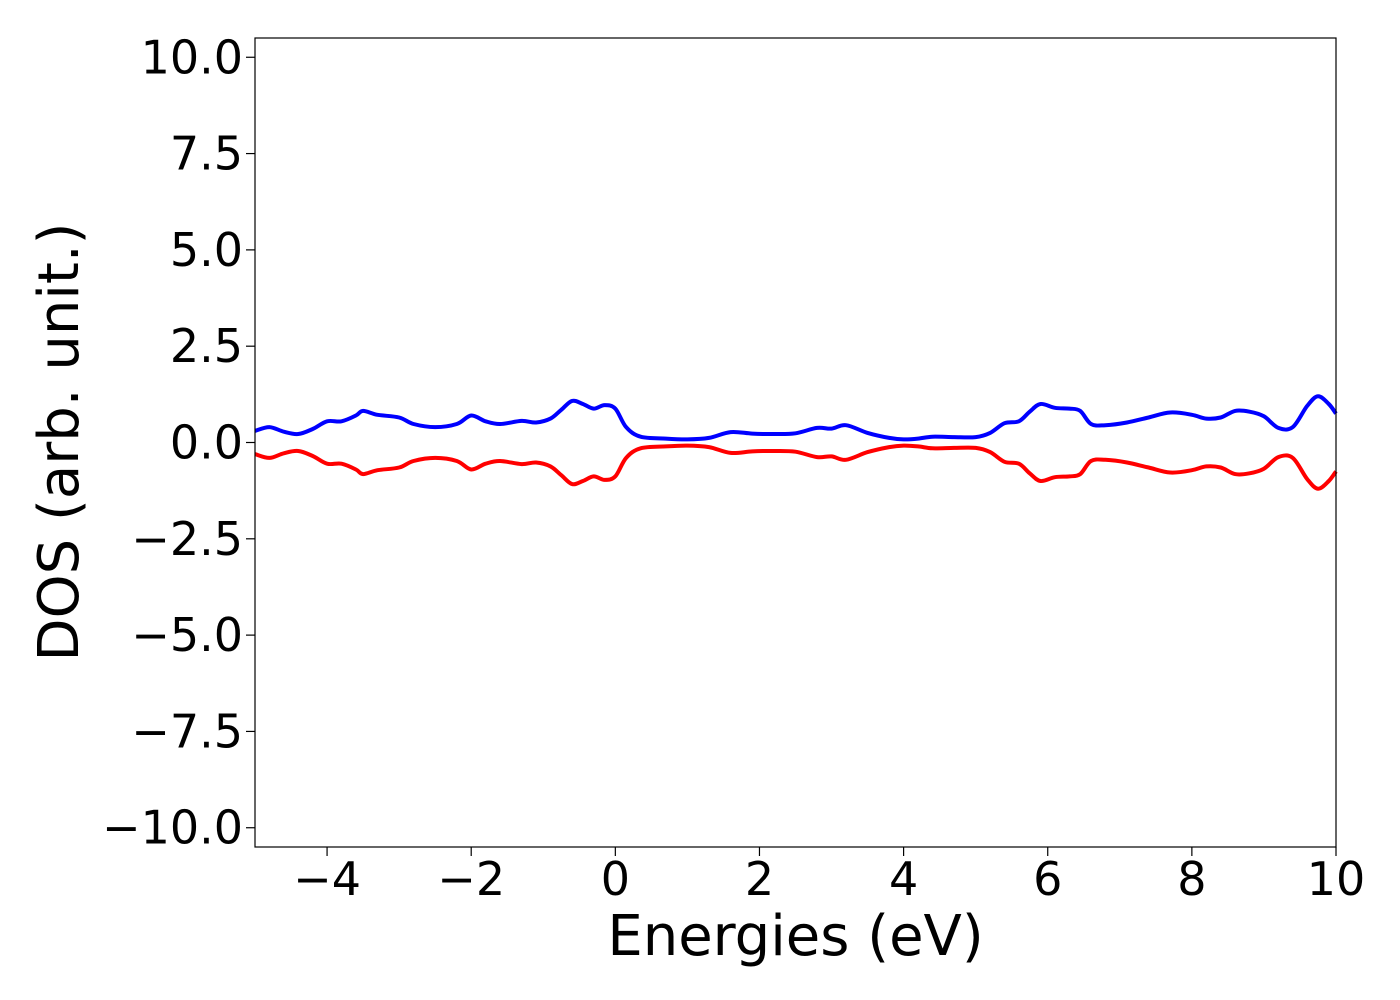 This screenshot has width=1400, height=1000. Describe the element at coordinates (1336, 879) in the screenshot. I see `x-tick-label: 10` at that location.